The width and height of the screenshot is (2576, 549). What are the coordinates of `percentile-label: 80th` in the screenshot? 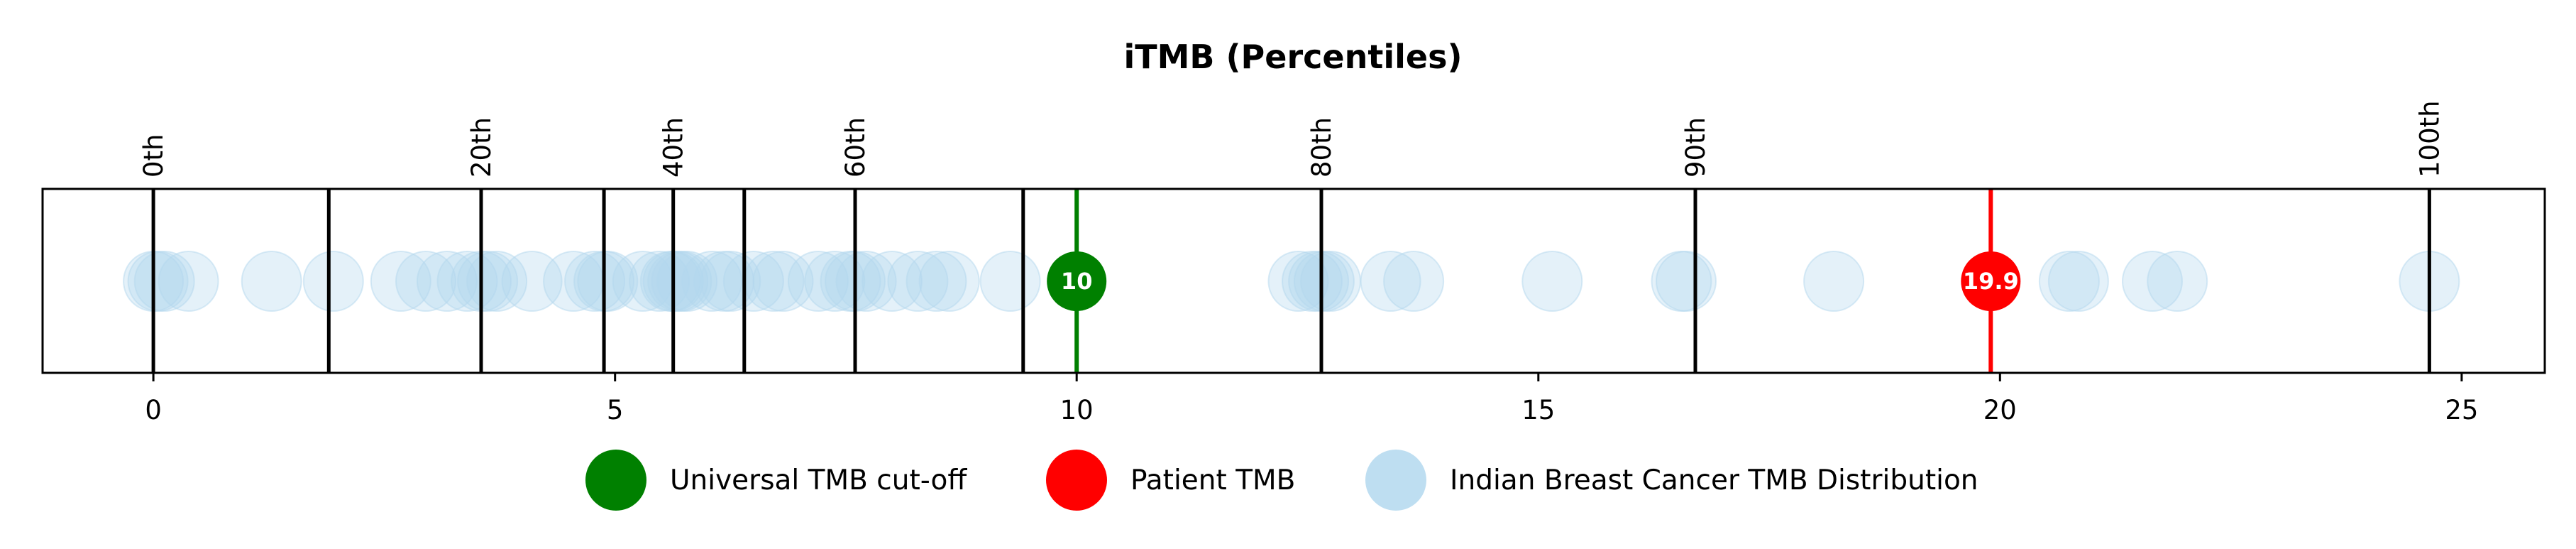 It's located at (1321, 148).